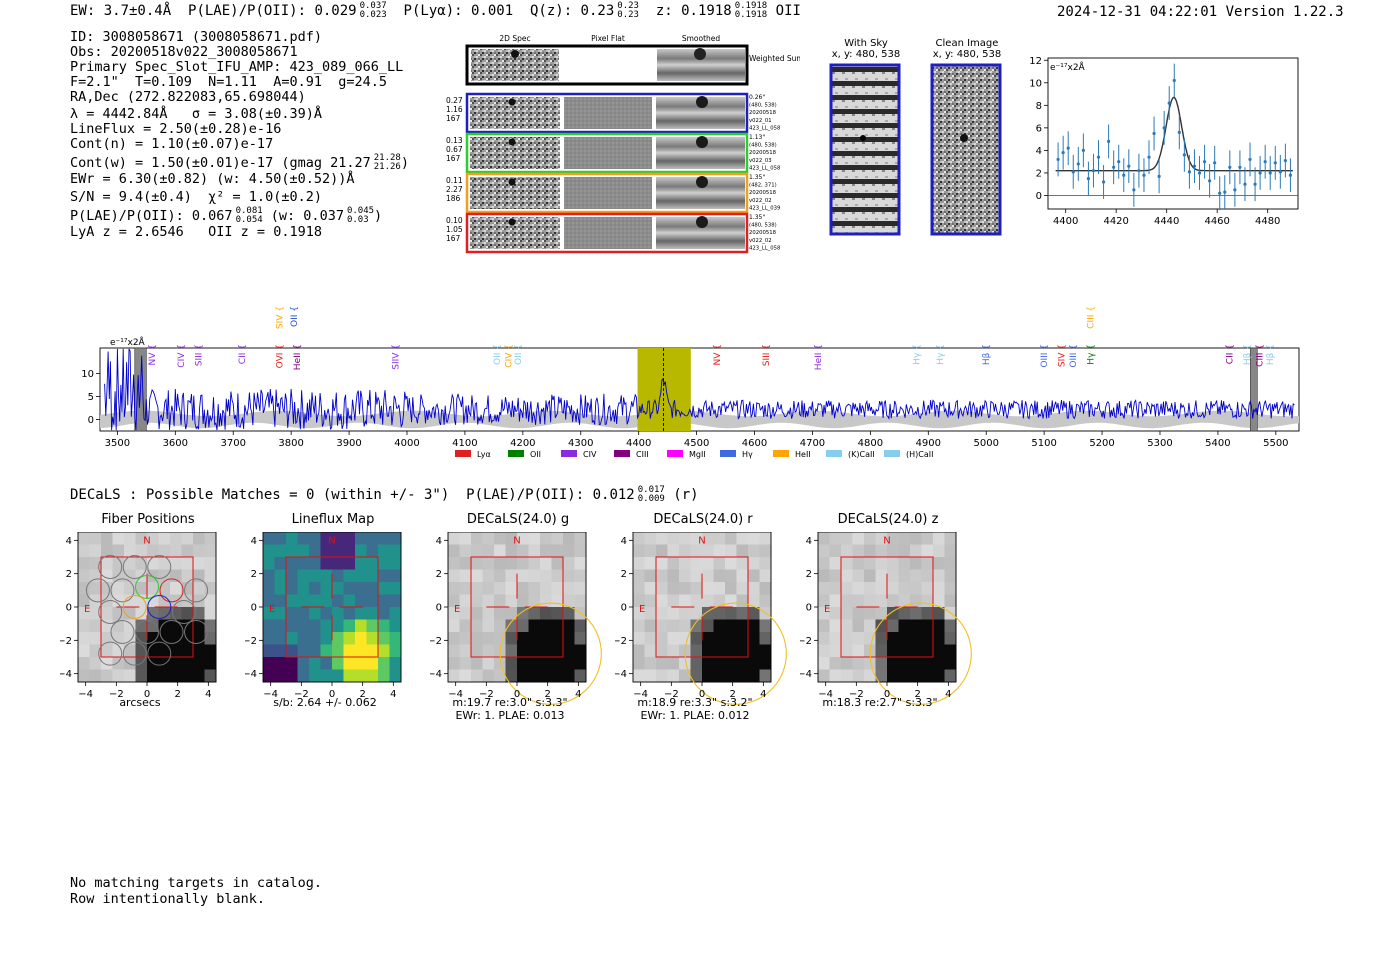 This screenshot has height=953, width=1400. Describe the element at coordinates (1275, 443) in the screenshot. I see `x-tick-label: 5500` at that location.